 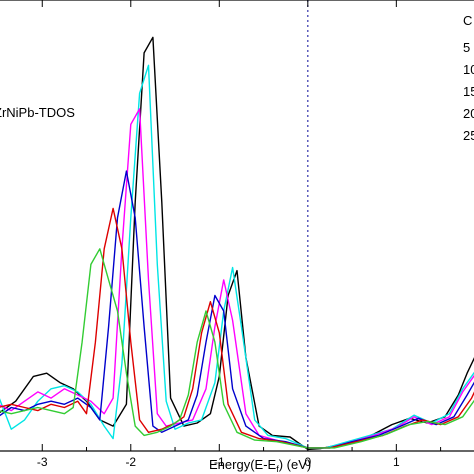 I want to click on x-tick-label: 1, so click(x=396, y=462).